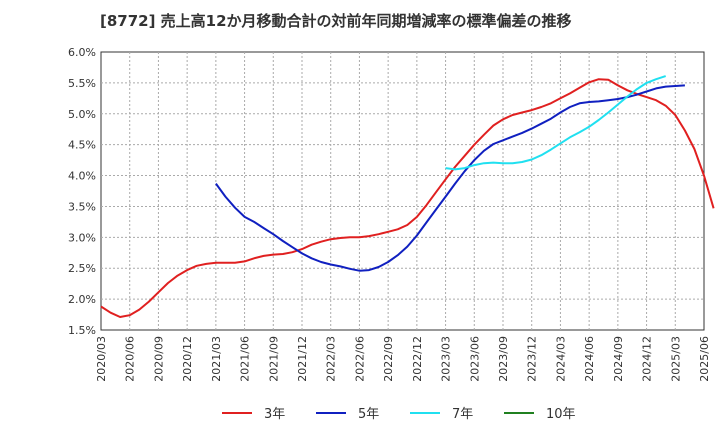 Image resolution: width=720 pixels, height=440 pixels. What do you see at coordinates (82, 268) in the screenshot?
I see `y-tick-label: 2.5%` at bounding box center [82, 268].